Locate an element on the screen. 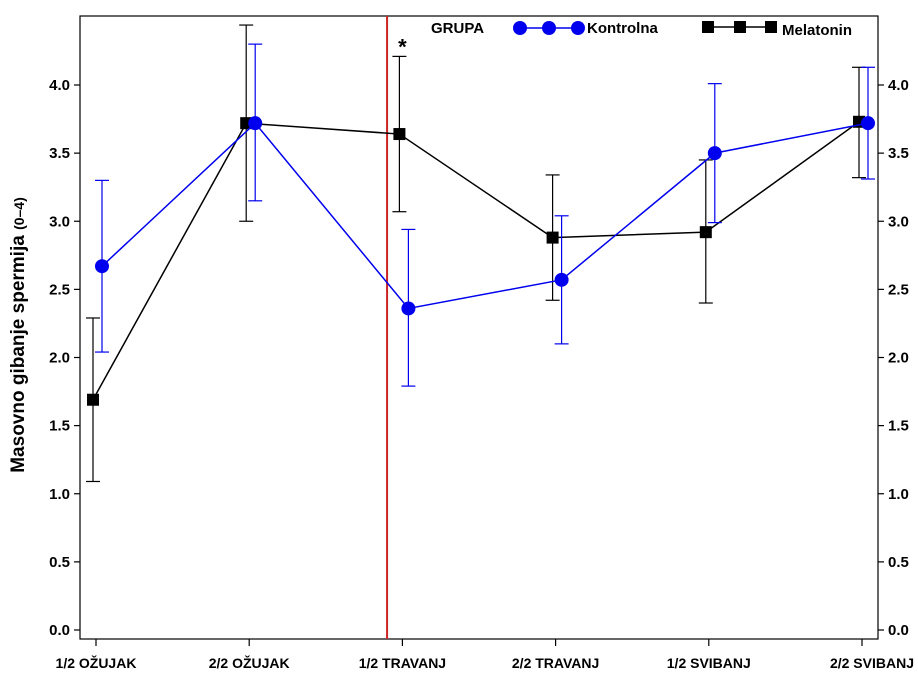 This screenshot has width=918, height=678. y-tick-label-right: 0.0 is located at coordinates (898, 630).